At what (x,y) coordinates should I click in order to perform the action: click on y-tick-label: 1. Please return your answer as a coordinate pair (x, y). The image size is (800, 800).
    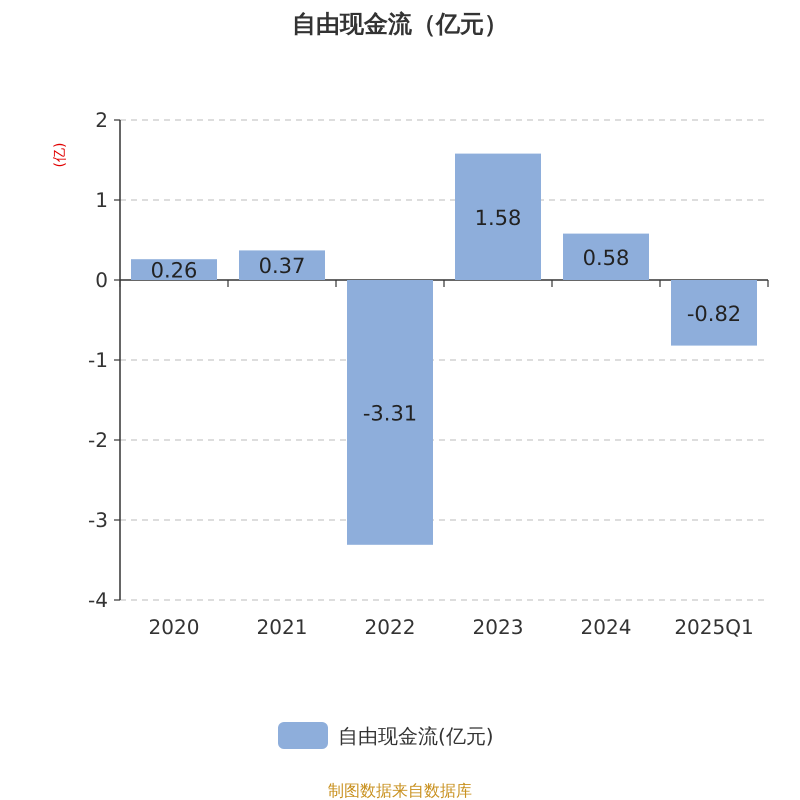
    Looking at the image, I should click on (101, 200).